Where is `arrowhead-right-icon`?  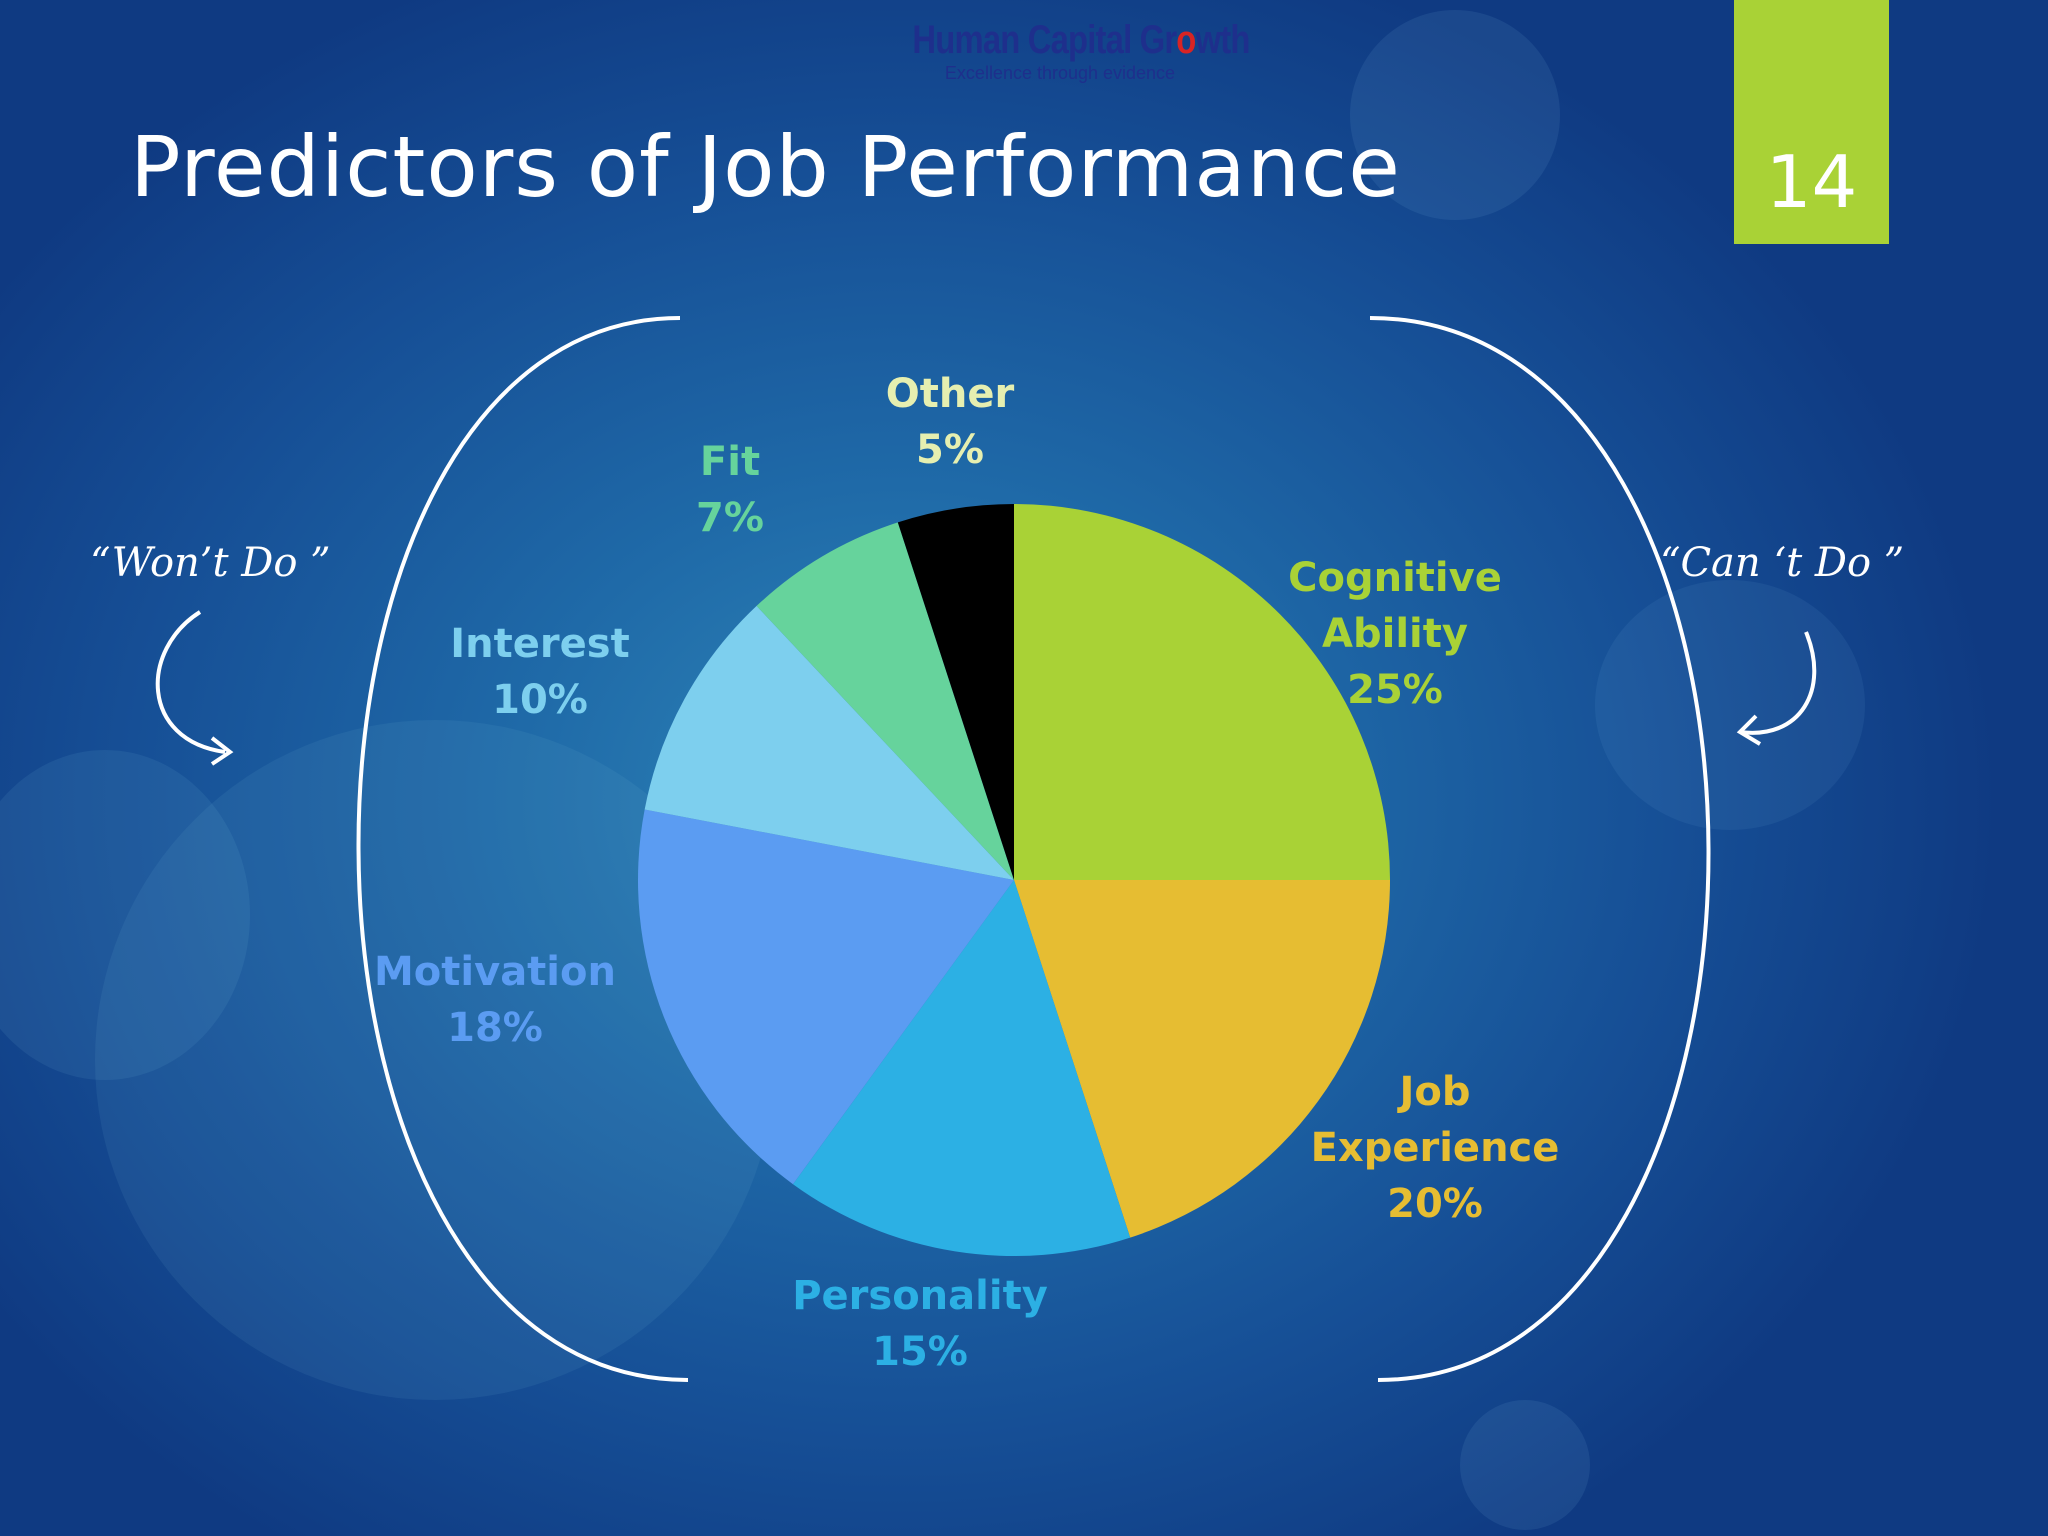 arrowhead-right-icon is located at coordinates (1749, 730).